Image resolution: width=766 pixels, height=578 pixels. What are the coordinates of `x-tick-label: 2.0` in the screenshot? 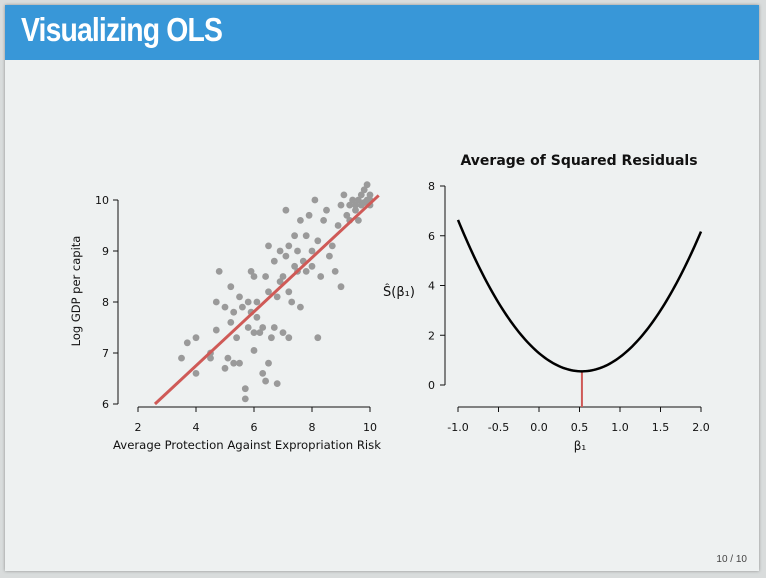 It's located at (701, 427).